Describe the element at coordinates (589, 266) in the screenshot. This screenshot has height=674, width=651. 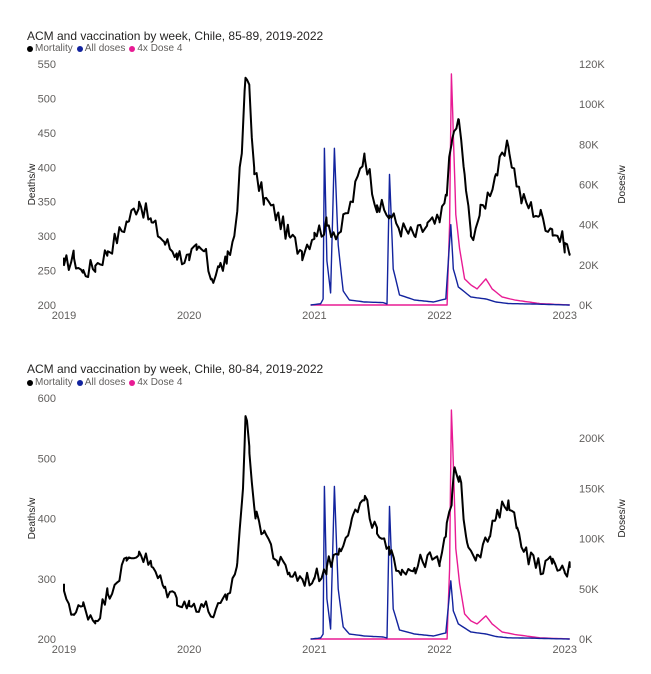
I see `y2-tick-label: 20K` at that location.